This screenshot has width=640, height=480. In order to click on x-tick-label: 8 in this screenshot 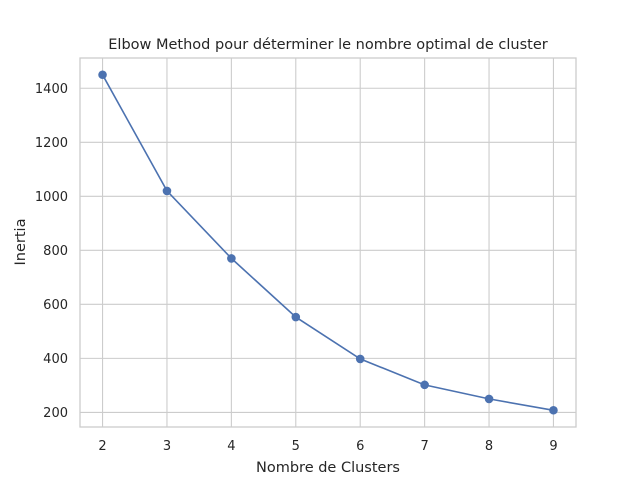, I will do `click(489, 446)`.